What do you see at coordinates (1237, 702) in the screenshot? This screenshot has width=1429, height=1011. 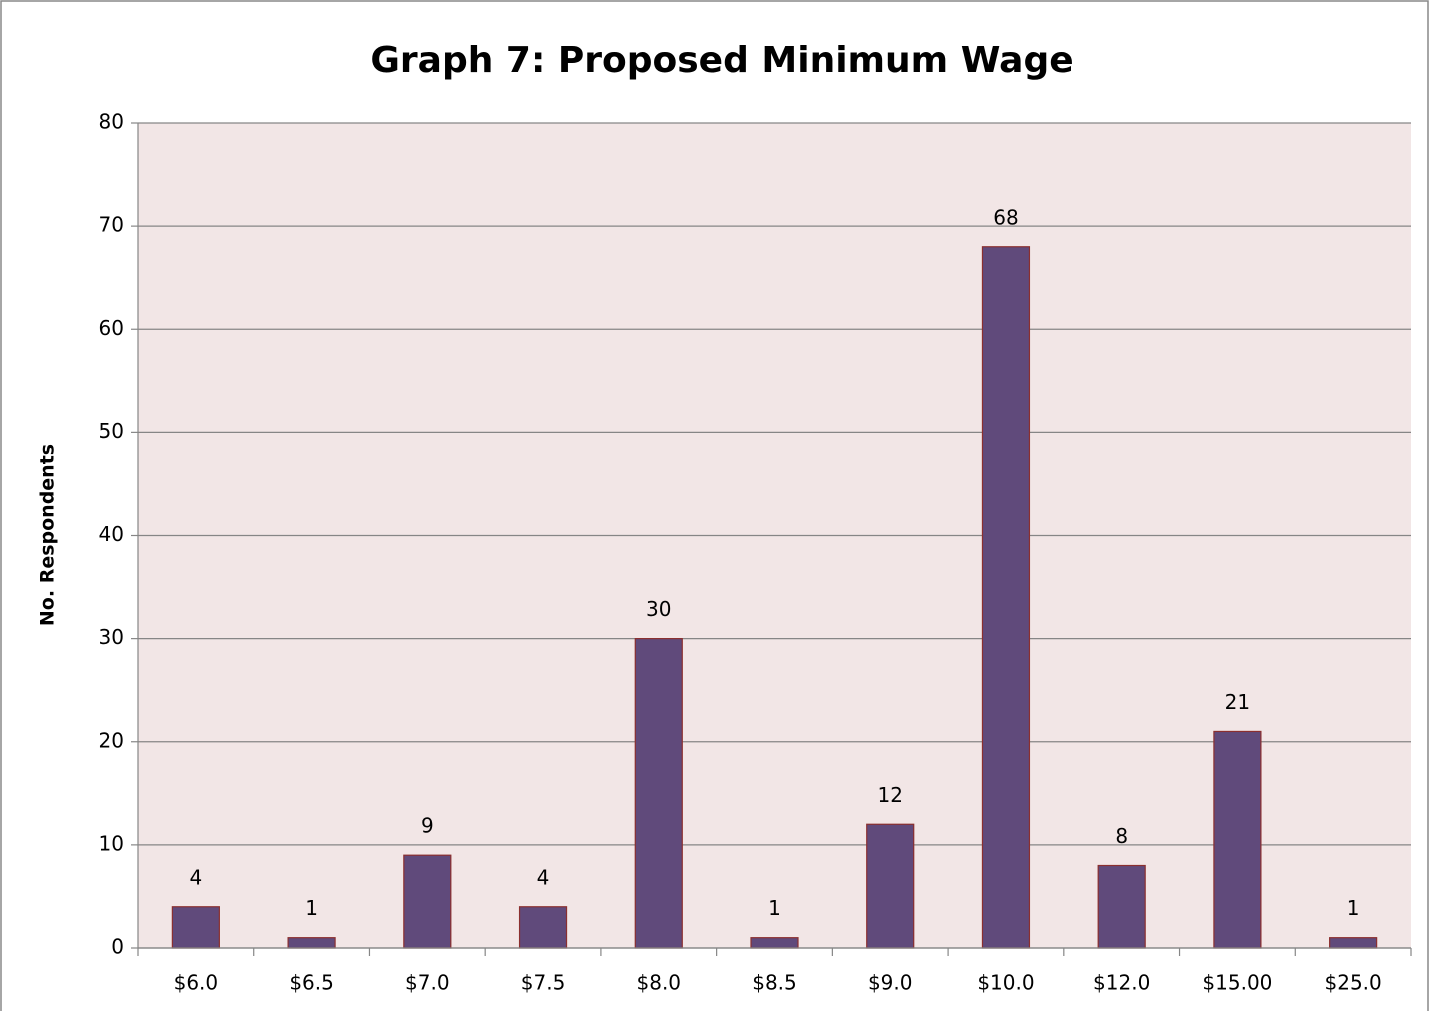 I see `data-label: 21` at bounding box center [1237, 702].